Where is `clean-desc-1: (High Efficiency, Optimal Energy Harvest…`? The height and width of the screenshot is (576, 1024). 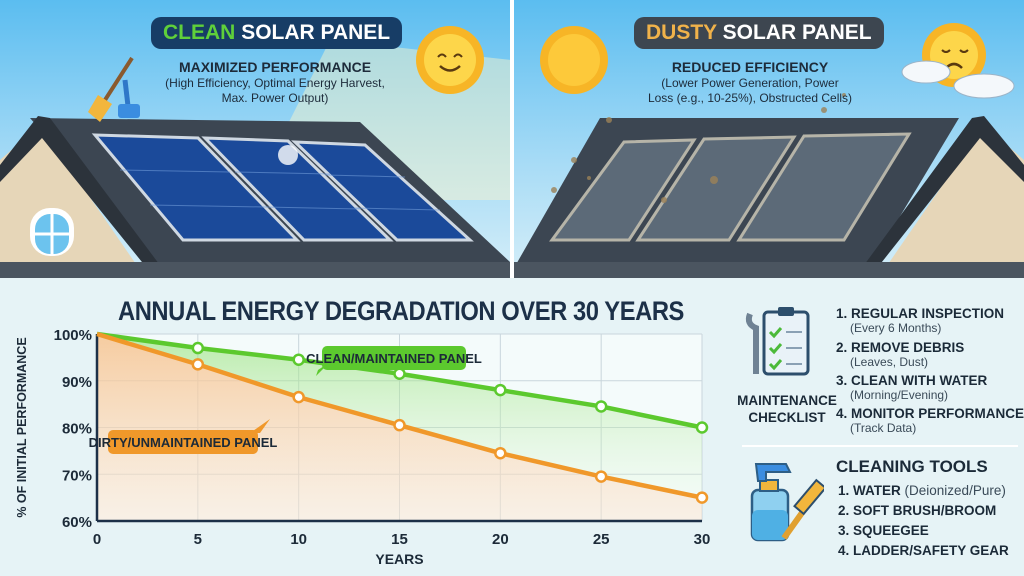 clean-desc-1: (High Efficiency, Optimal Energy Harvest… is located at coordinates (275, 83).